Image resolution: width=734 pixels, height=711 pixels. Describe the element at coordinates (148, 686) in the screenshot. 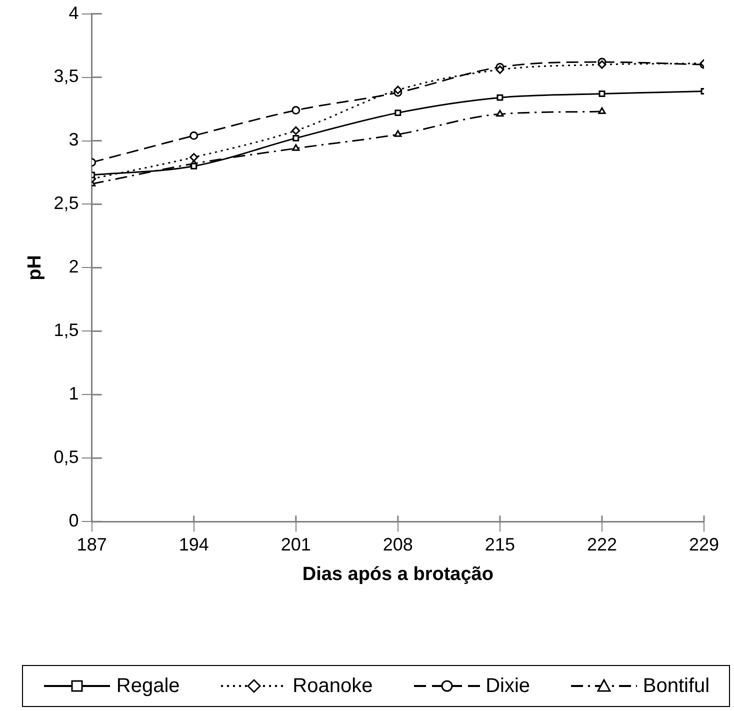

I see `legend-label: Regale` at that location.